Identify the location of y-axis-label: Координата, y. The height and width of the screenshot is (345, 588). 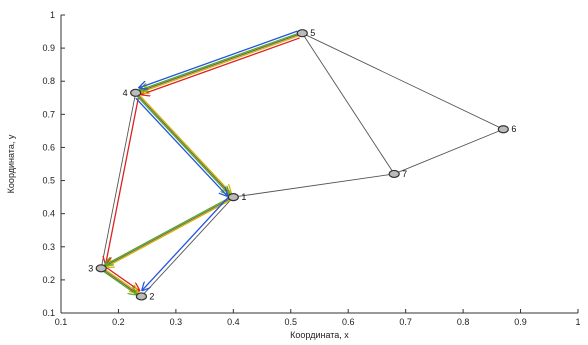
(11, 163).